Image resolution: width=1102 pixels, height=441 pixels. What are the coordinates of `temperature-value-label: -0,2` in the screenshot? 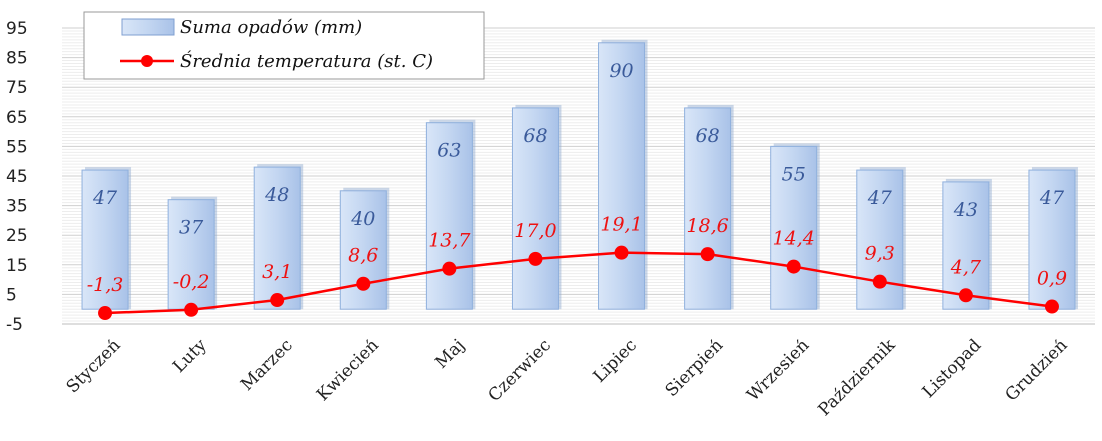 It's located at (191, 282).